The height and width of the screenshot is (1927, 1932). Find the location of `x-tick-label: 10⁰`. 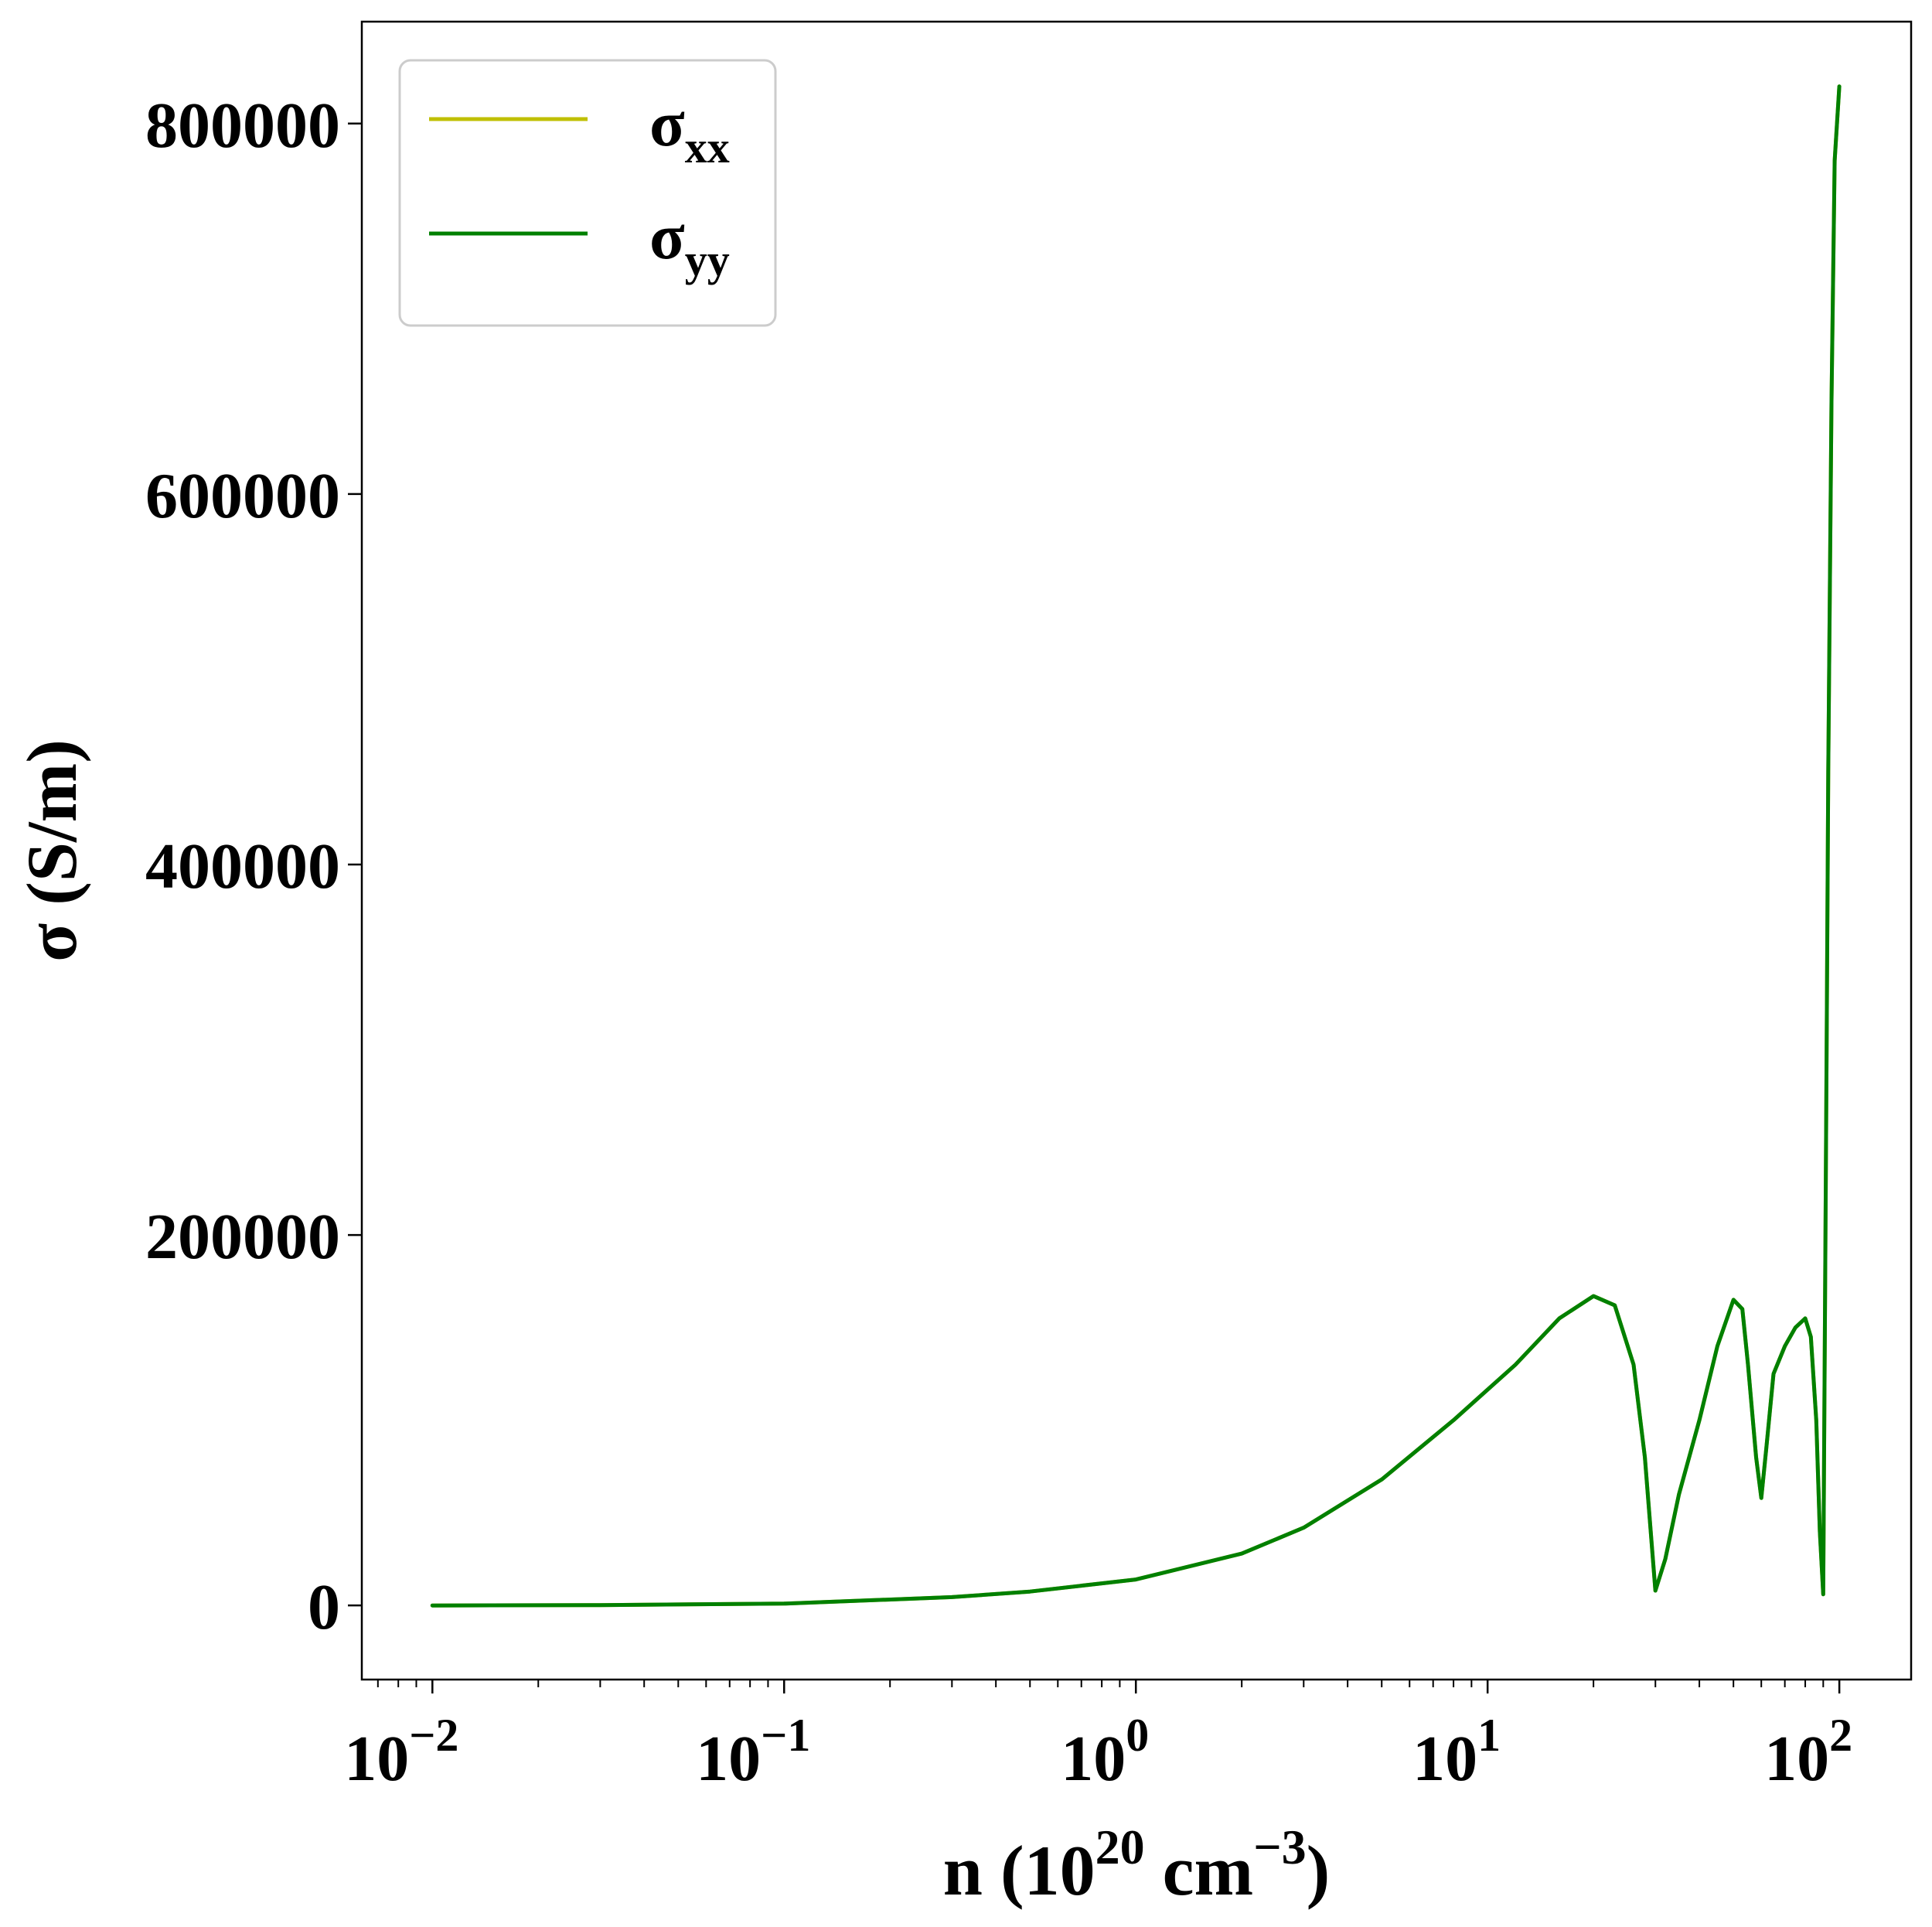

x-tick-label: 10⁰ is located at coordinates (1105, 1752).